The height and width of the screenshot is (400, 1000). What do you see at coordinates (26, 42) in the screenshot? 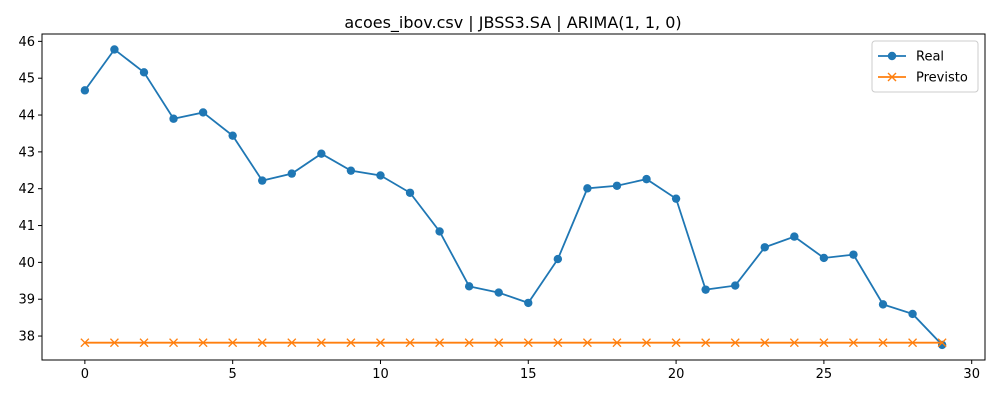
I see `y-tick-label: 46` at bounding box center [26, 42].